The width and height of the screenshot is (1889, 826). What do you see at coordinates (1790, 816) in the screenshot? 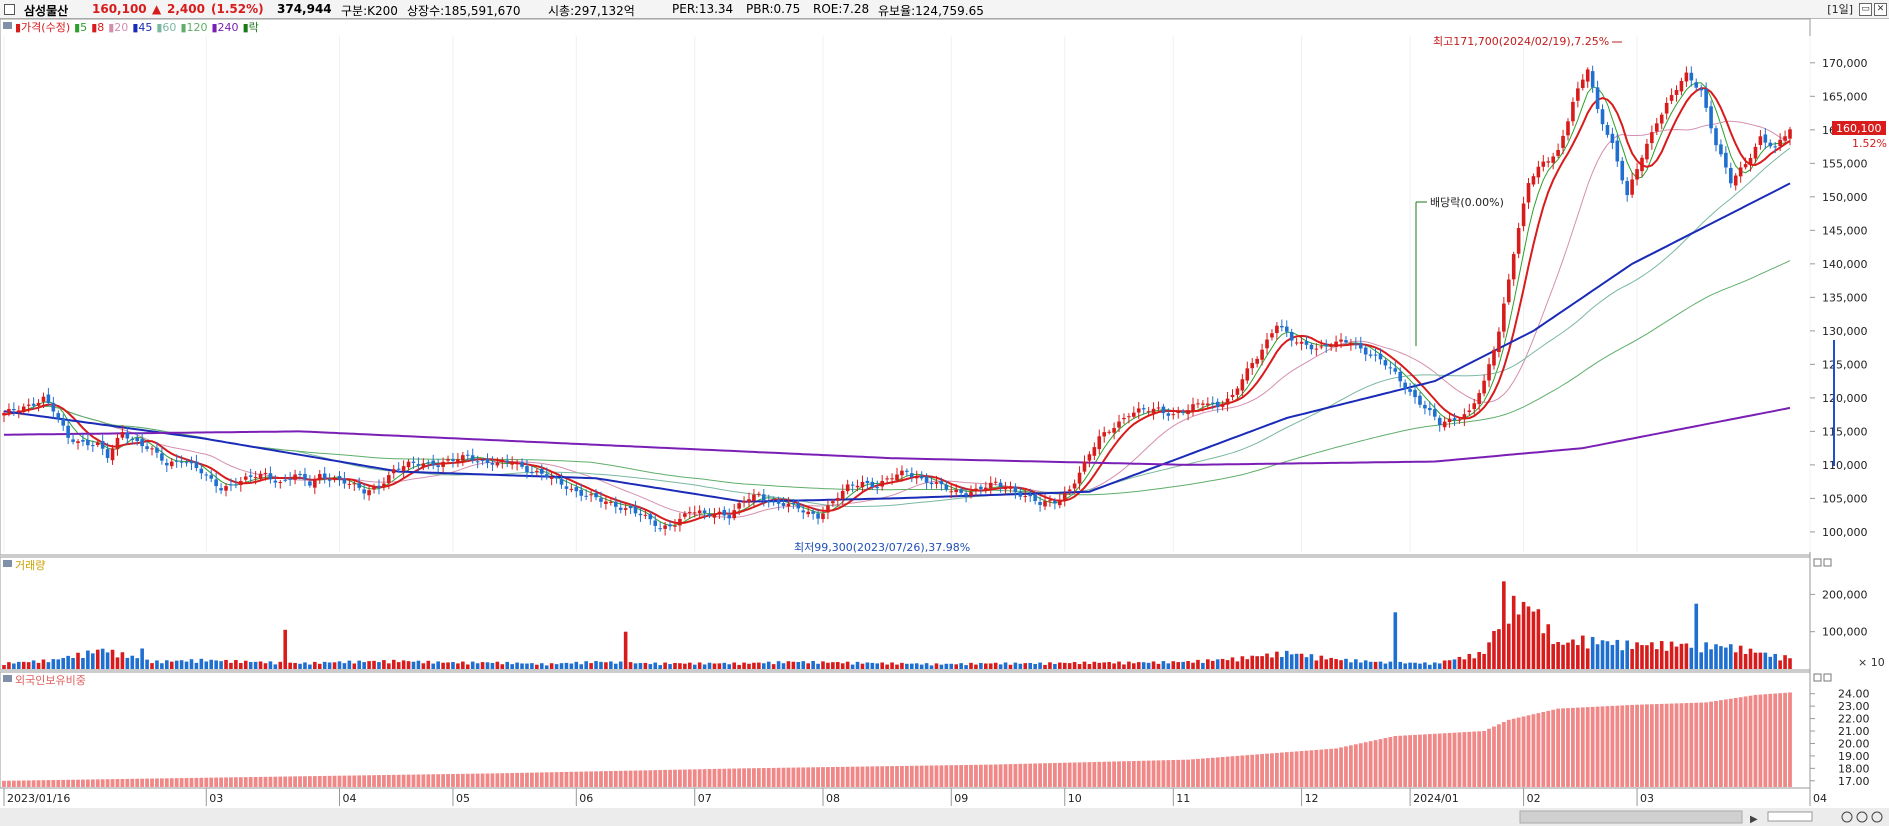
I see `zoom-slider` at bounding box center [1790, 816].